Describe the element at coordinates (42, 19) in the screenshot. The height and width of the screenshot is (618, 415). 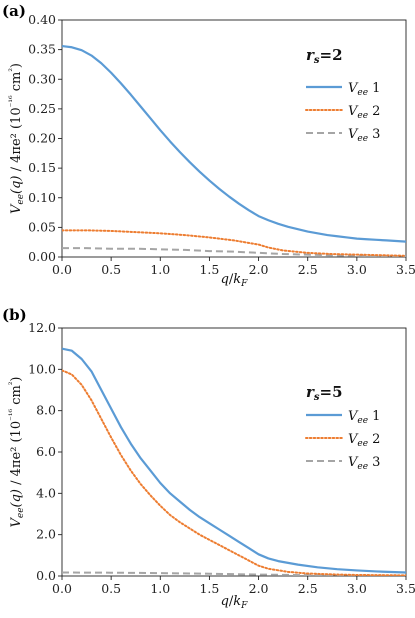
I see `y-tick-label: 0.40` at that location.